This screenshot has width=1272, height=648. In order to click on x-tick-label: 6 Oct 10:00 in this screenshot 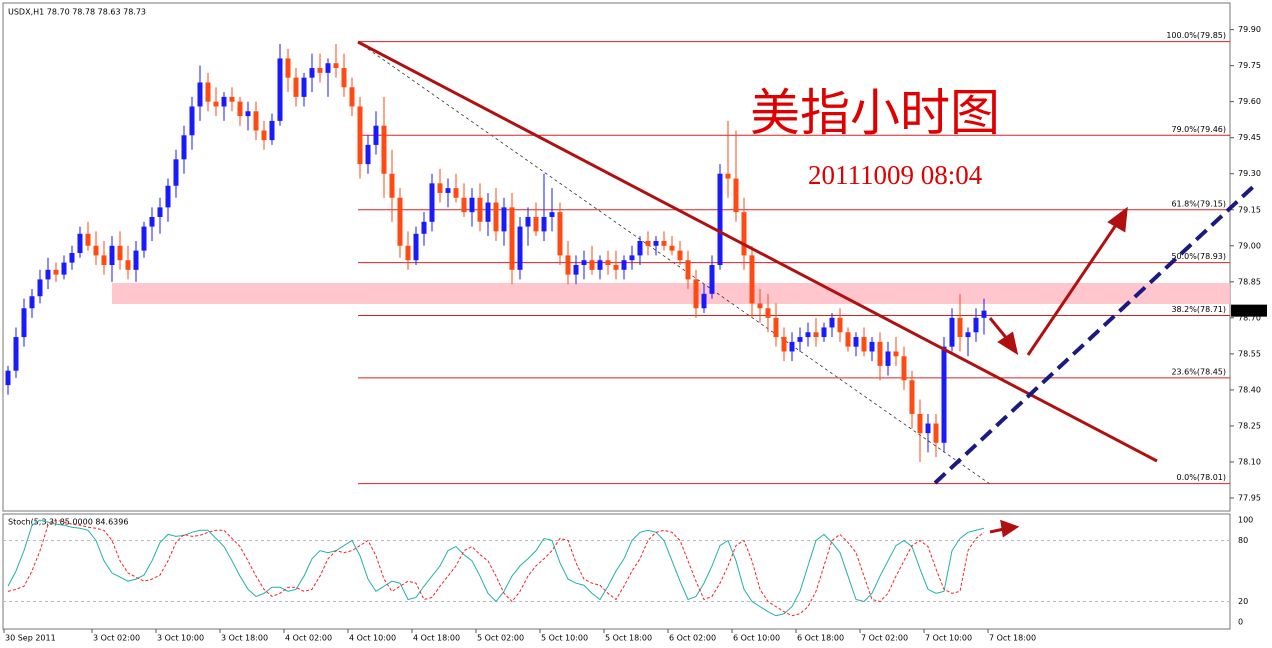, I will do `click(756, 638)`.